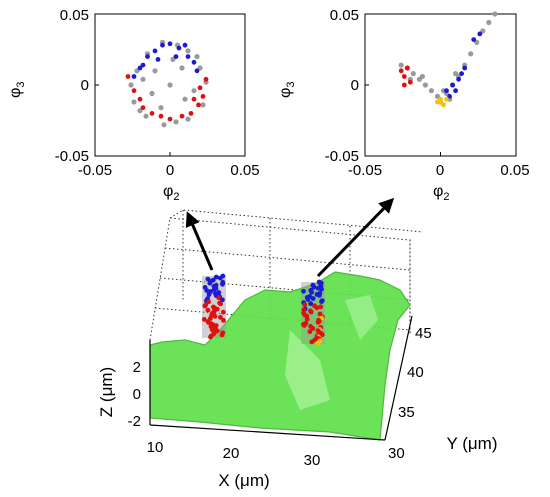  Describe the element at coordinates (199, 241) in the screenshot. I see `arrow-left` at that location.